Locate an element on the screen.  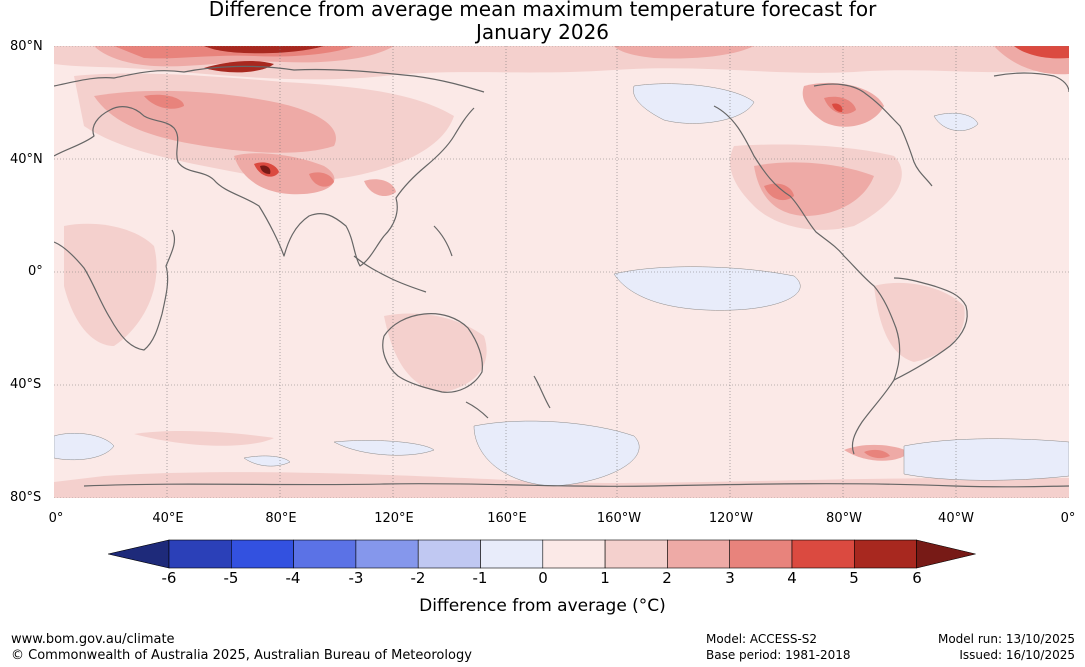
lon-label-120e: 120°E is located at coordinates (394, 518).